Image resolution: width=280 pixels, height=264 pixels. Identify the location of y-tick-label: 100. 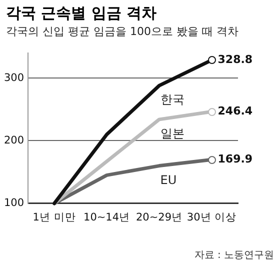
(14, 203).